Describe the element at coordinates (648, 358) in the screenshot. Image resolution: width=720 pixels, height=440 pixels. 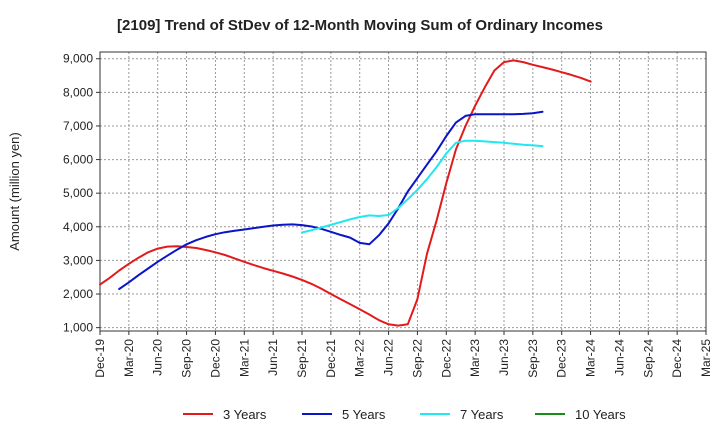
I see `x-tick-label: Sep-24` at that location.